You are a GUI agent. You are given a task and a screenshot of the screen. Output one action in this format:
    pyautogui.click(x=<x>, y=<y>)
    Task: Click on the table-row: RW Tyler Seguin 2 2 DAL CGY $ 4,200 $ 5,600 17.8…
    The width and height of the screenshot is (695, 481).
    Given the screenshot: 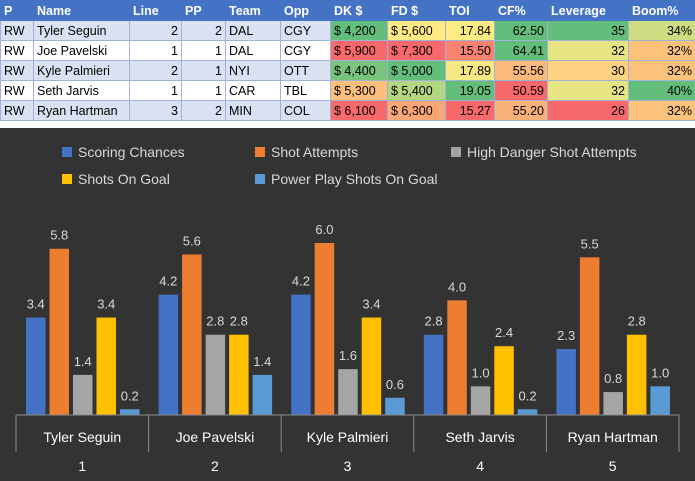 What is the action you would take?
    pyautogui.click(x=347, y=30)
    